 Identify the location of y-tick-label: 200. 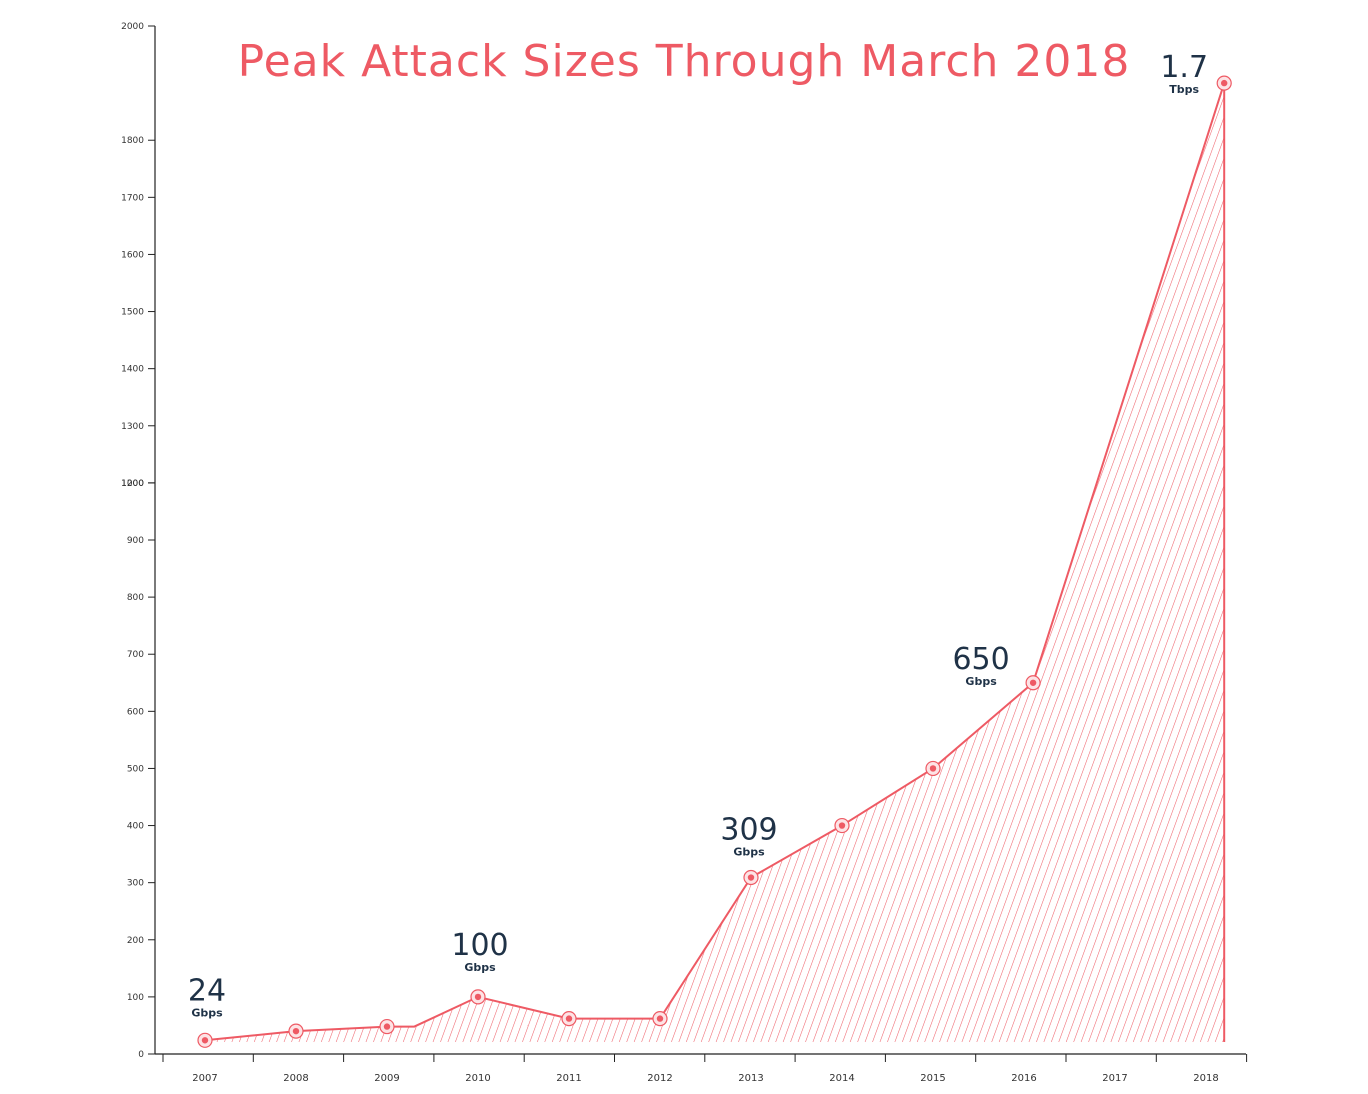
(135, 941).